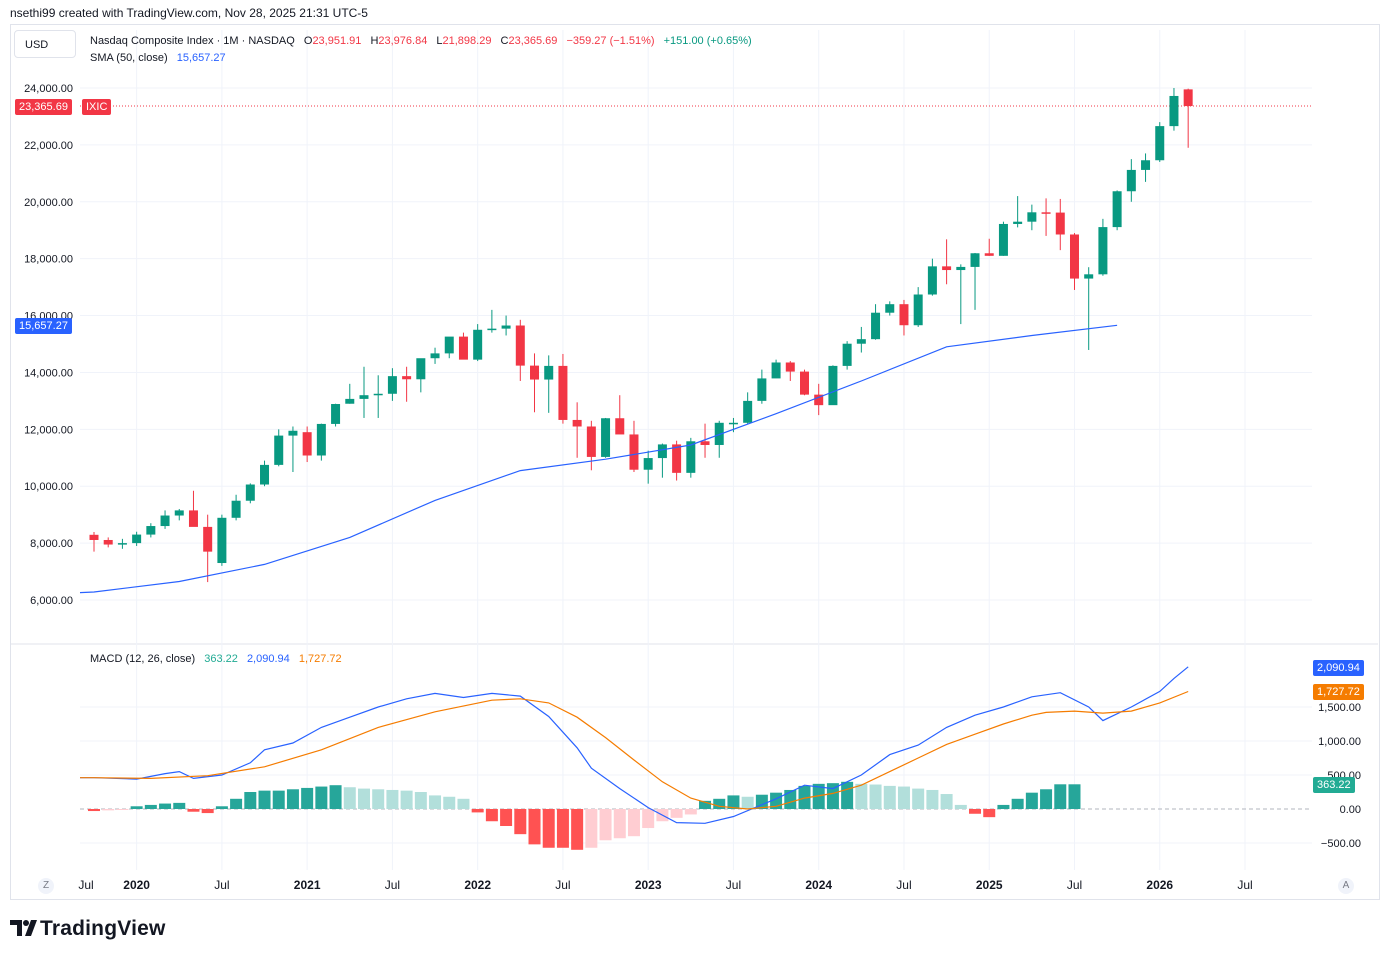  What do you see at coordinates (1339, 708) in the screenshot?
I see `macd-tick-label: 1,500.00` at bounding box center [1339, 708].